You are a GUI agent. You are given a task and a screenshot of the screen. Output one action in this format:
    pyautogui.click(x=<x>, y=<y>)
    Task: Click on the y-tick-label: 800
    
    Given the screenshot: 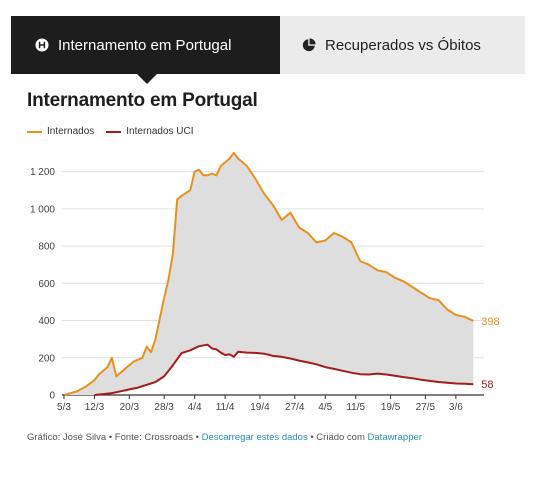 What is the action you would take?
    pyautogui.click(x=46, y=247)
    